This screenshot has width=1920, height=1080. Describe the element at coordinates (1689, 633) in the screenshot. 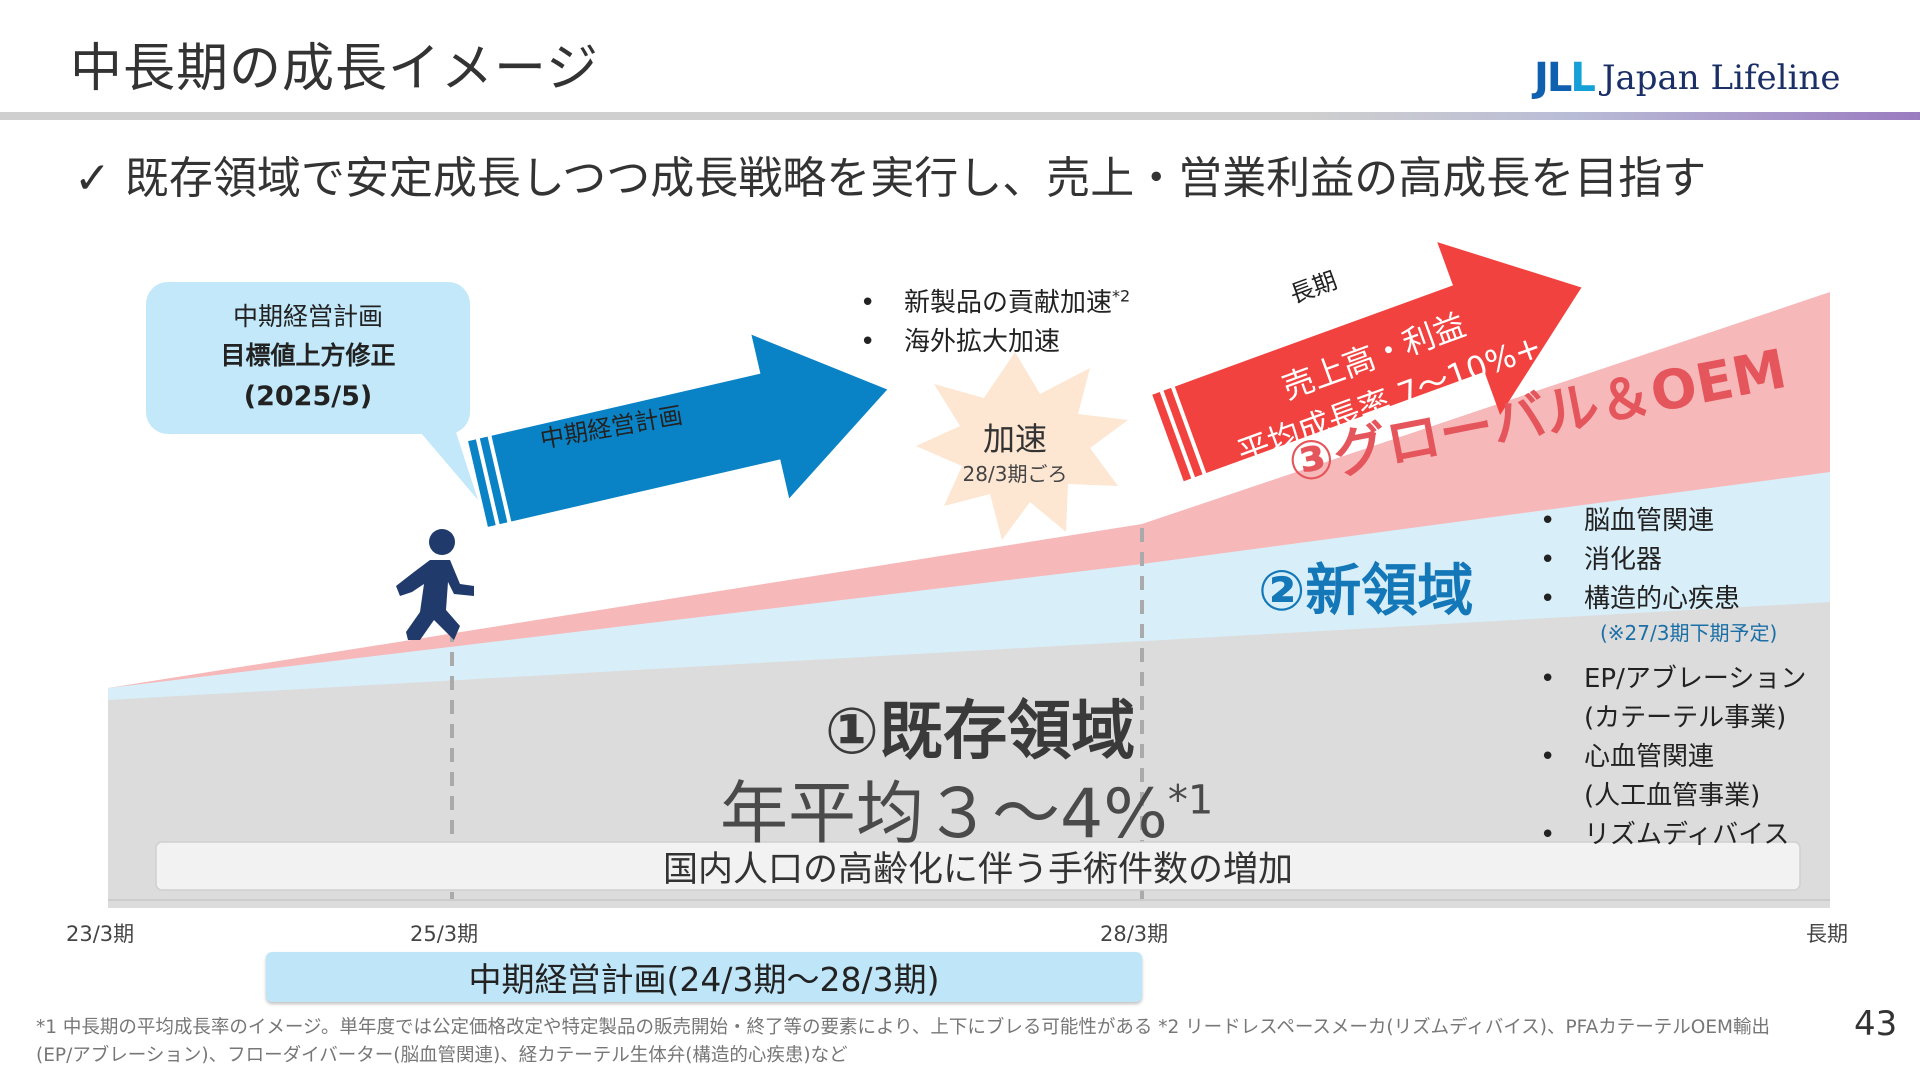

I see `new-field-note: (※27/3期下期予定)` at that location.